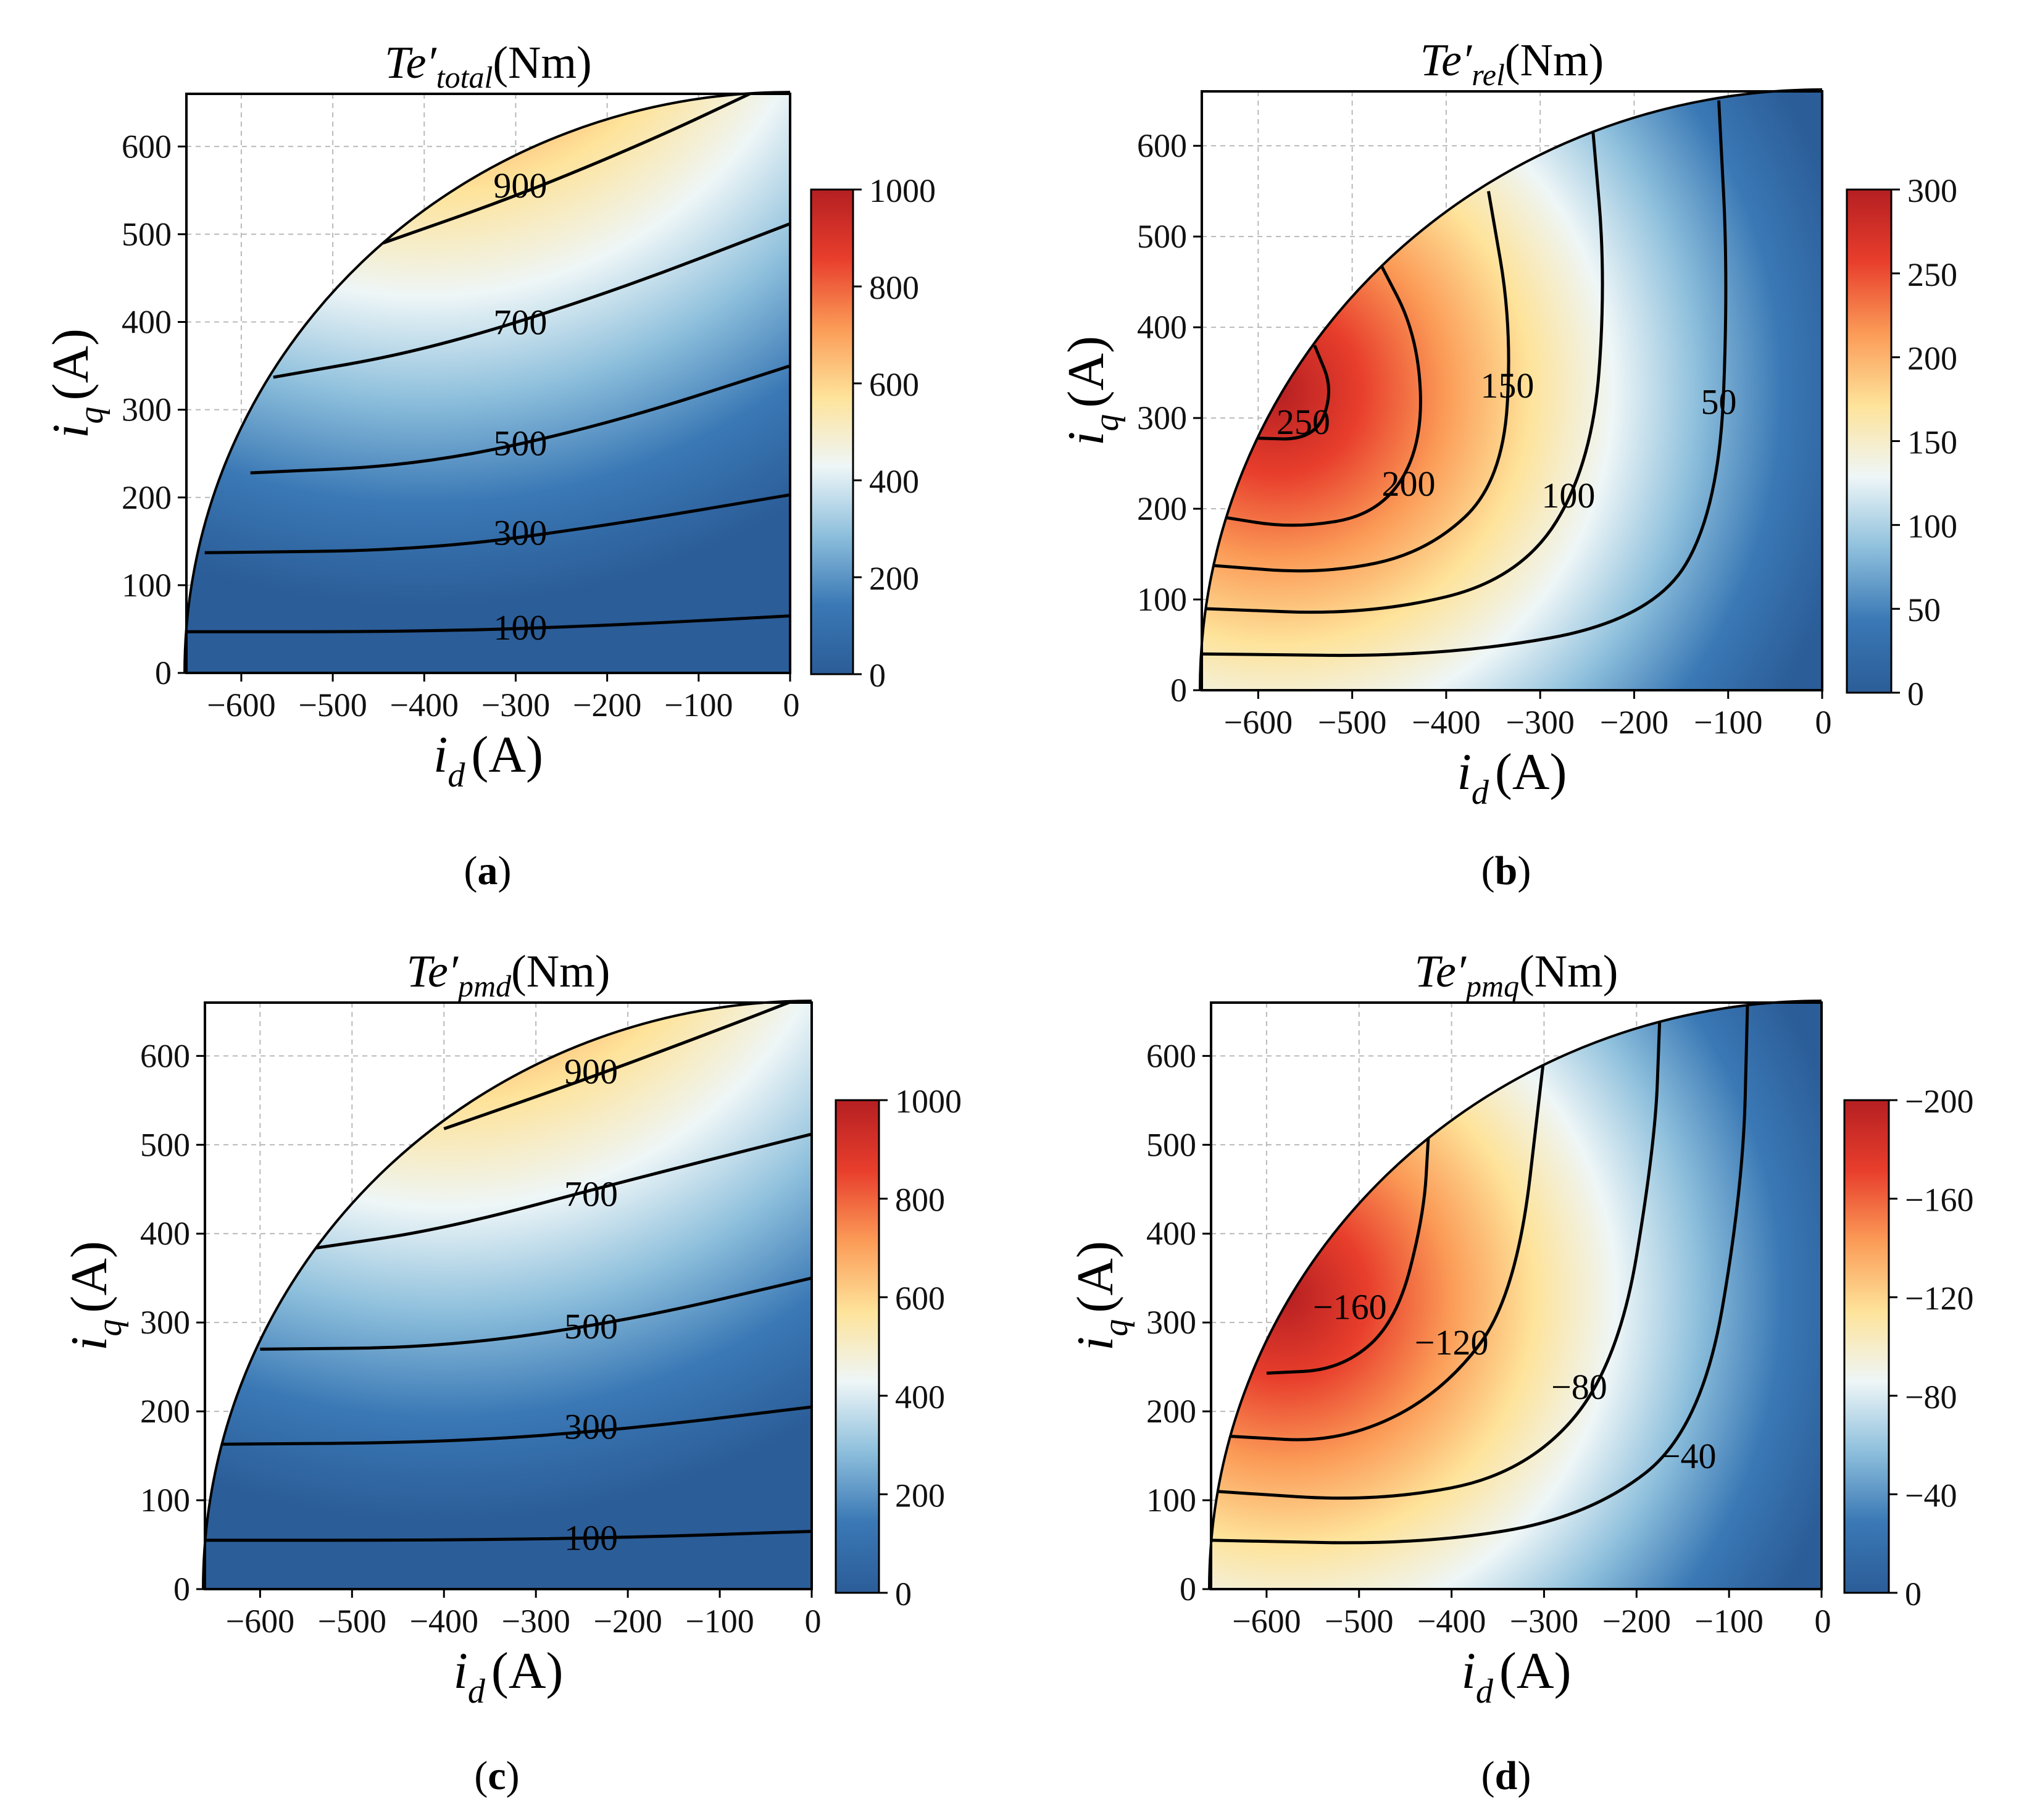 The image size is (2024, 1820). What do you see at coordinates (1512, 63) in the screenshot?
I see `chart-title: Te′rel(Nm)` at bounding box center [1512, 63].